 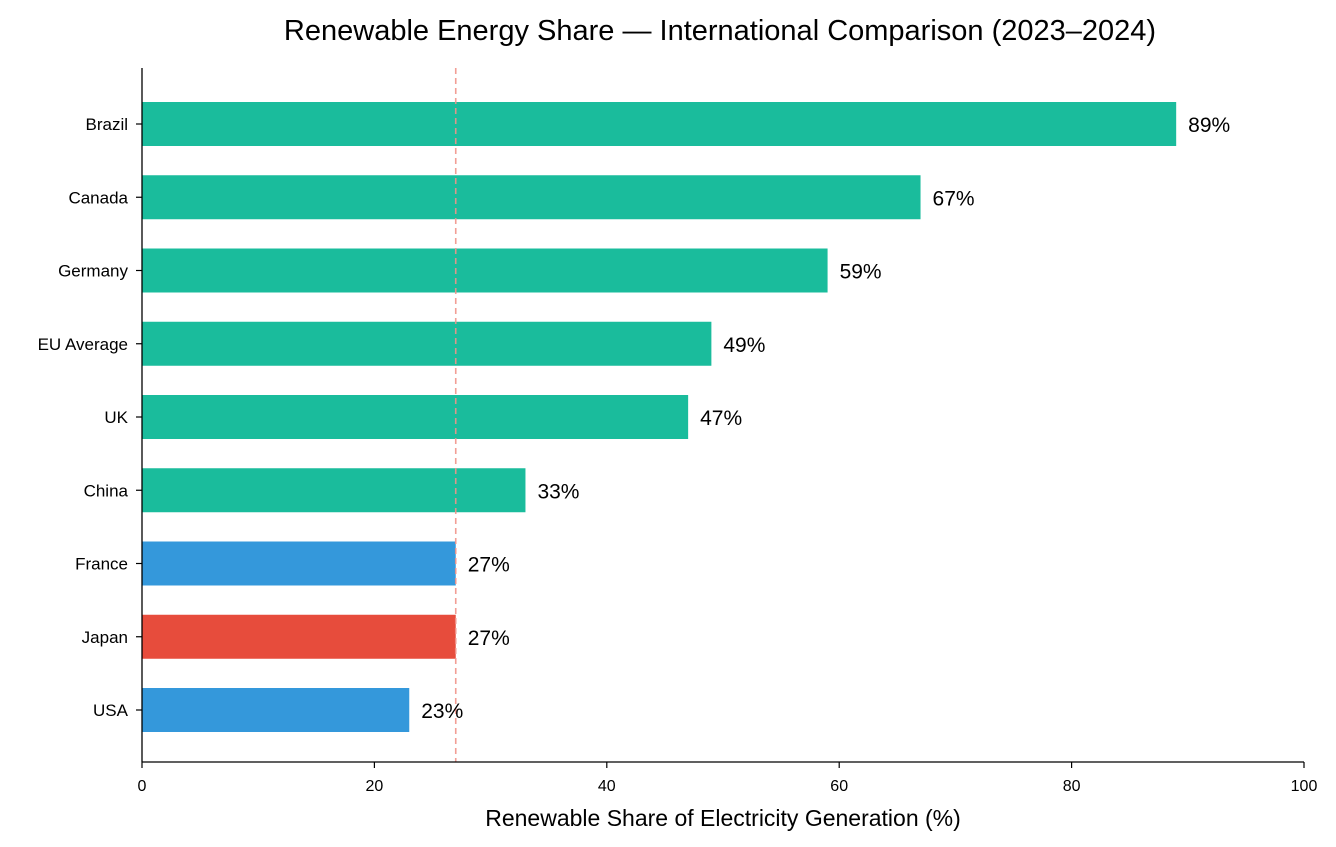 I want to click on bar-germany, so click(x=485, y=270).